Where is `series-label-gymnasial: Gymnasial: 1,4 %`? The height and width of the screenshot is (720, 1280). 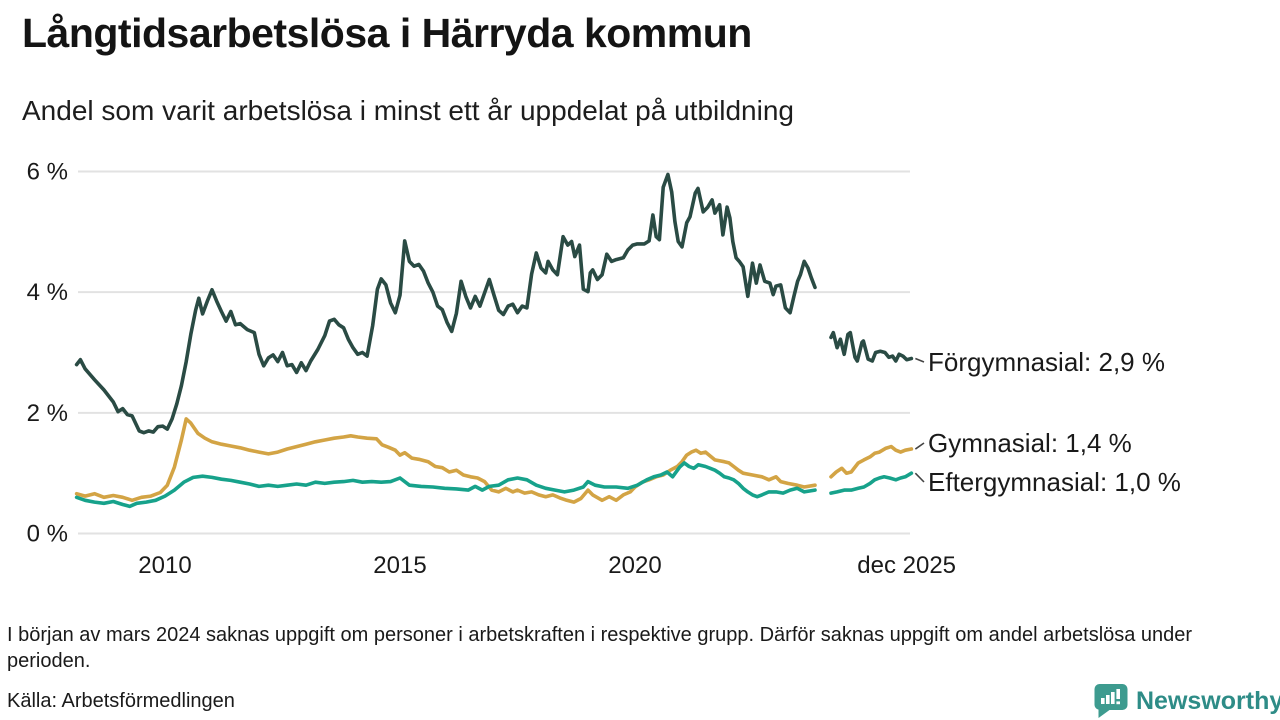
series-label-gymnasial: Gymnasial: 1,4 % is located at coordinates (1030, 443).